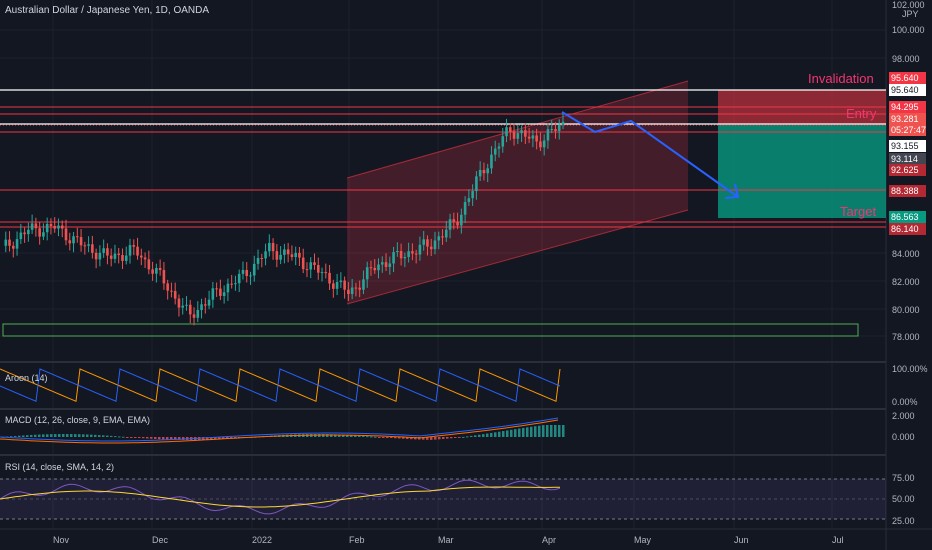  I want to click on level-tag-3: 86.140, so click(907, 229).